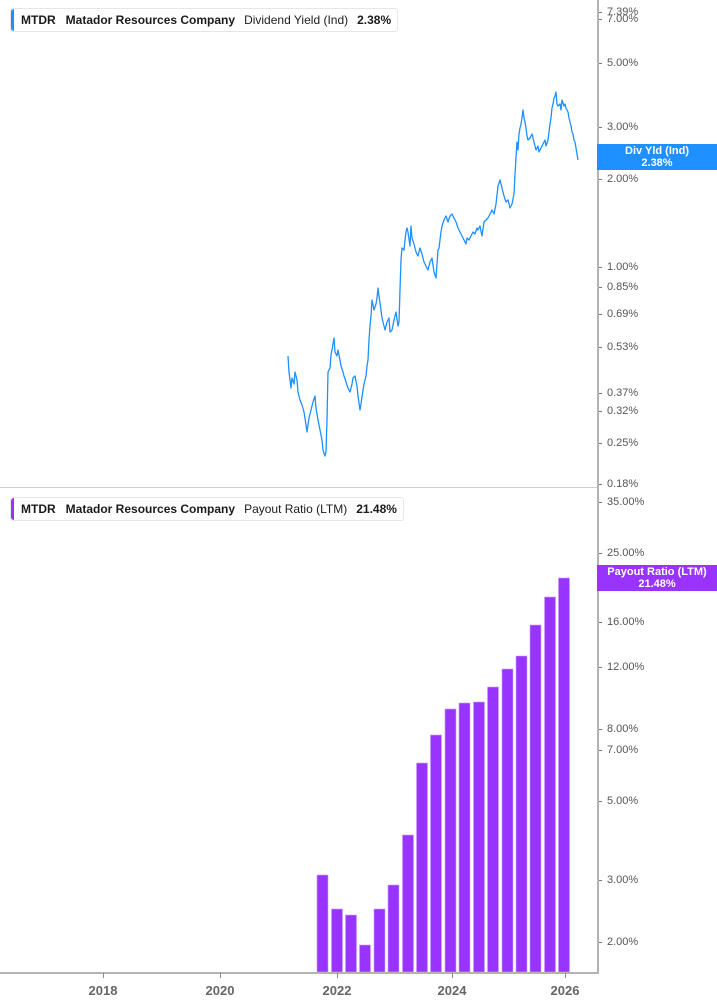  Describe the element at coordinates (376, 509) in the screenshot. I see `metric-value: 21.48%` at that location.